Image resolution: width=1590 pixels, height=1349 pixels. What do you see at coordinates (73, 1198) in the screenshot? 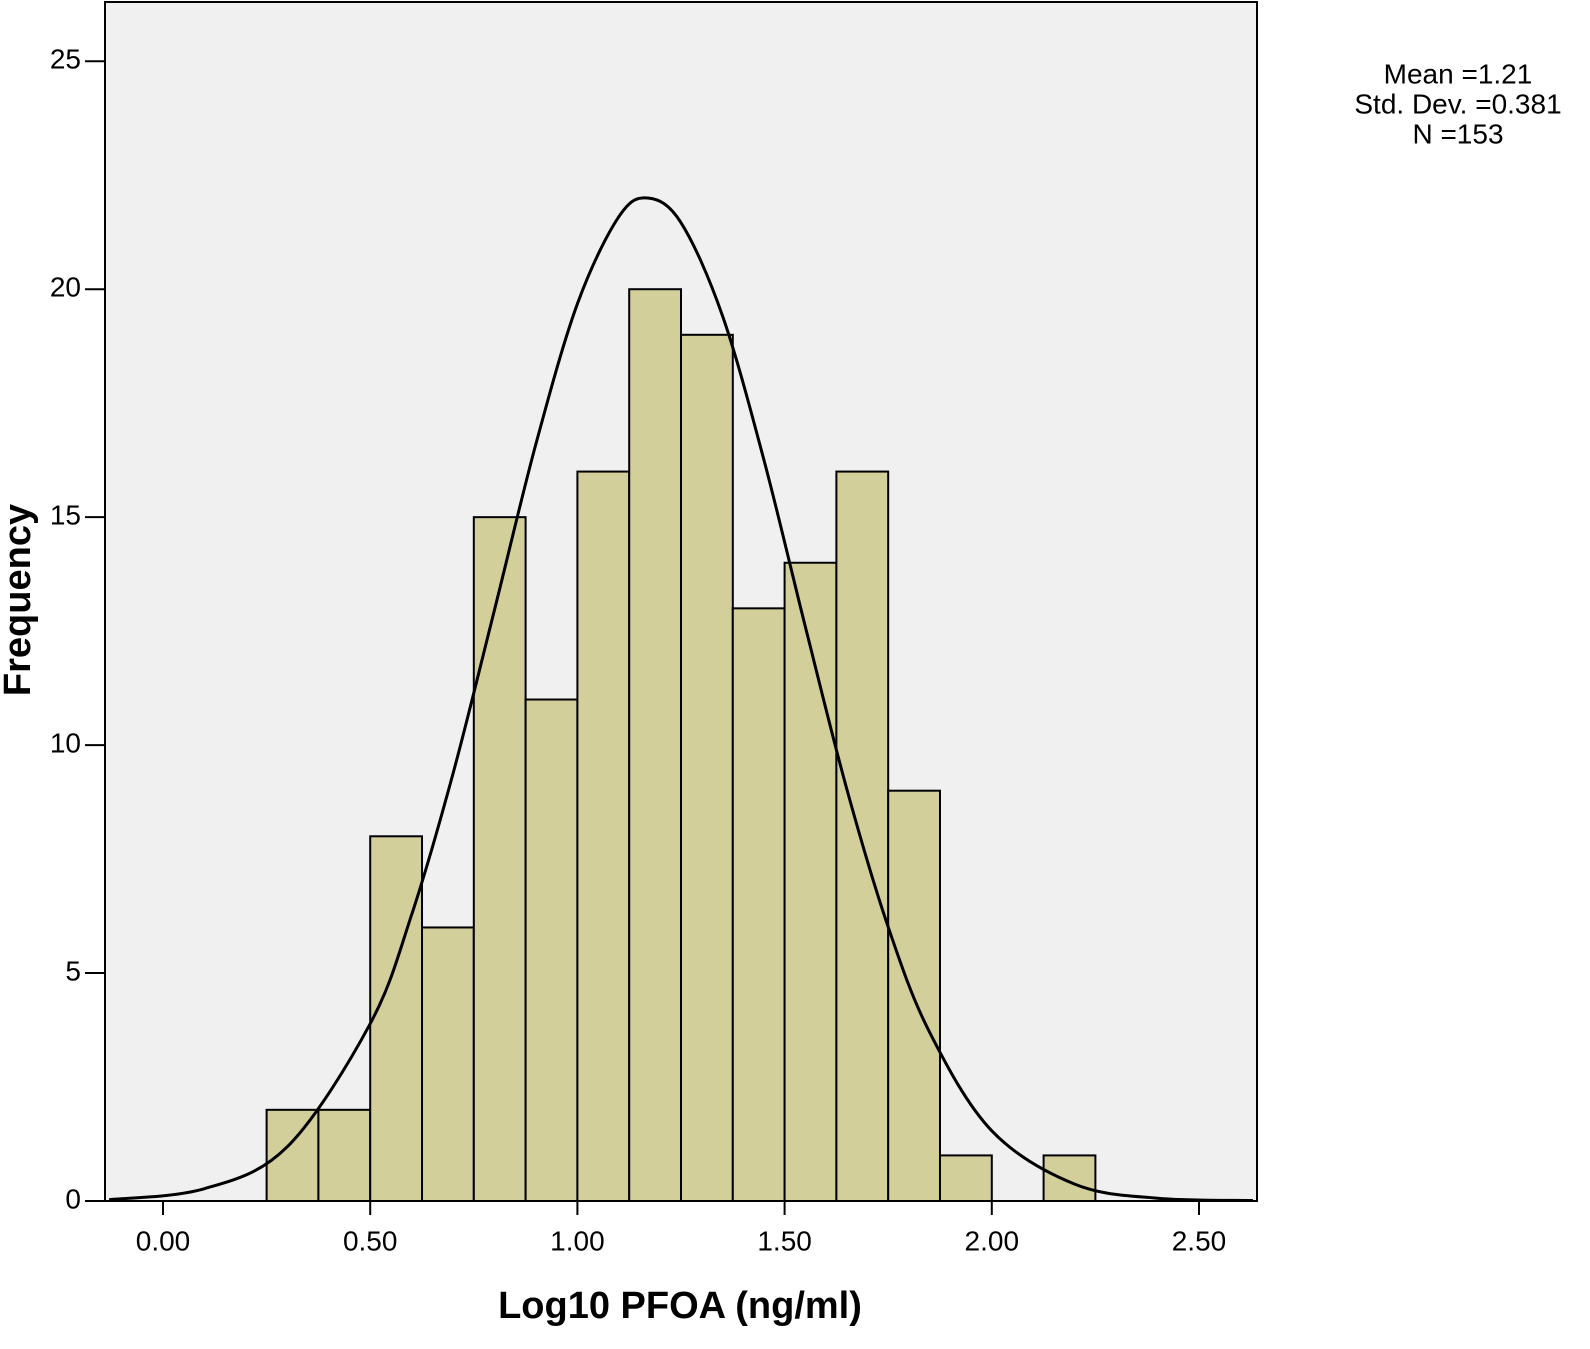
I see `y-tick-label: 0` at bounding box center [73, 1198].